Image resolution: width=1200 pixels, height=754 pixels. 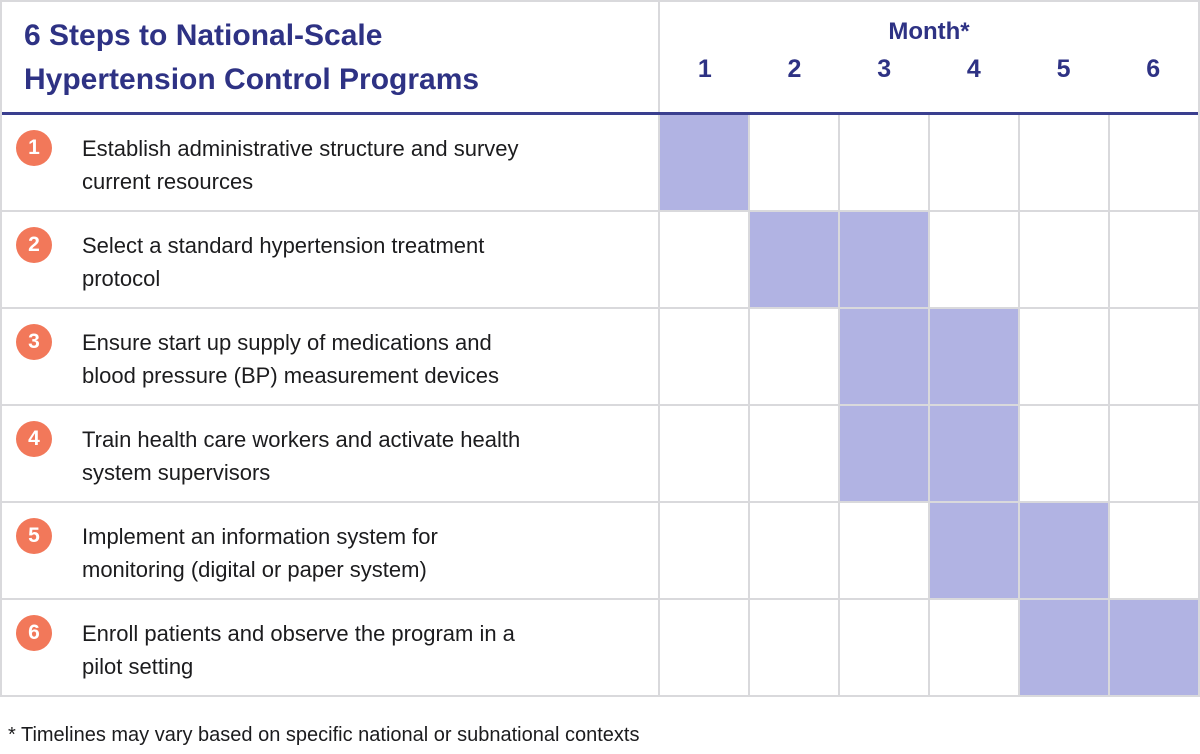 I want to click on step-label-line: system supervisors, so click(x=176, y=472).